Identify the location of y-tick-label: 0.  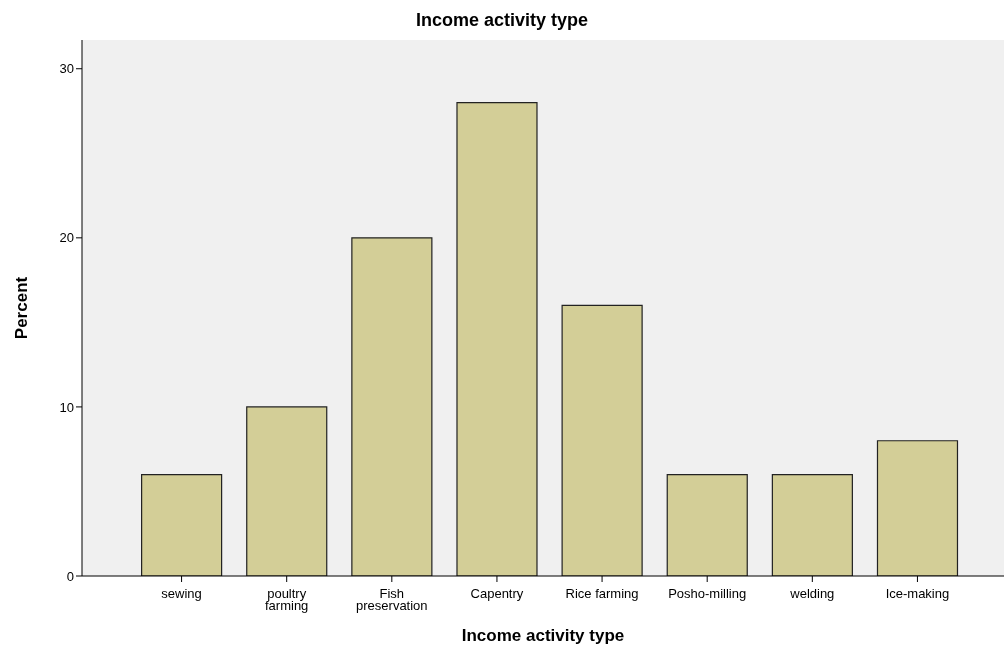
(70, 576).